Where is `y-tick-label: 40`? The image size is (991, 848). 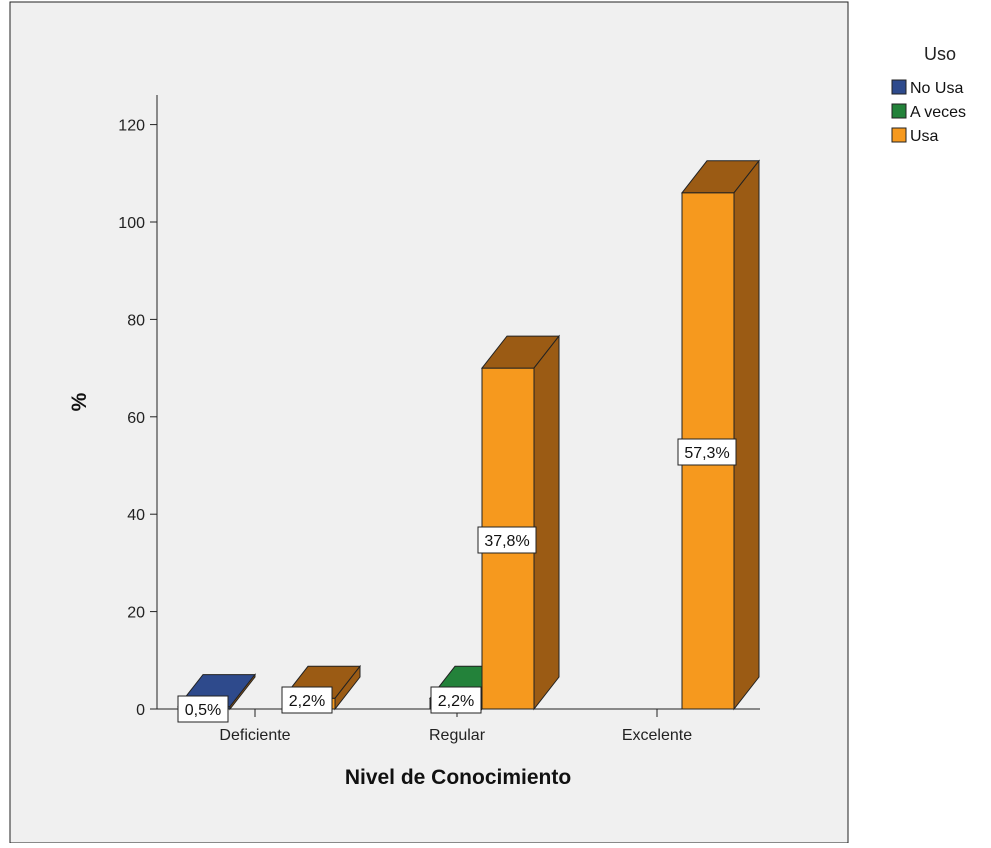 y-tick-label: 40 is located at coordinates (136, 515).